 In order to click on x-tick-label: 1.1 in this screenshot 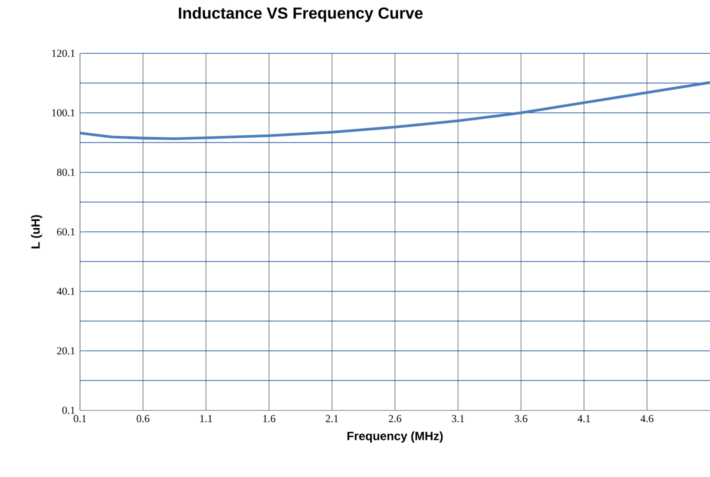, I will do `click(206, 418)`.